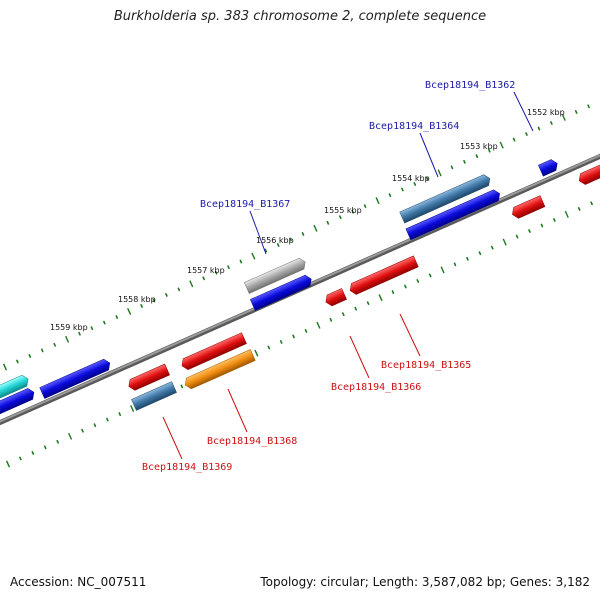 This screenshot has width=600, height=600. Describe the element at coordinates (245, 204) in the screenshot. I see `gene-label-b1367: Bcep18194_B1367` at that location.